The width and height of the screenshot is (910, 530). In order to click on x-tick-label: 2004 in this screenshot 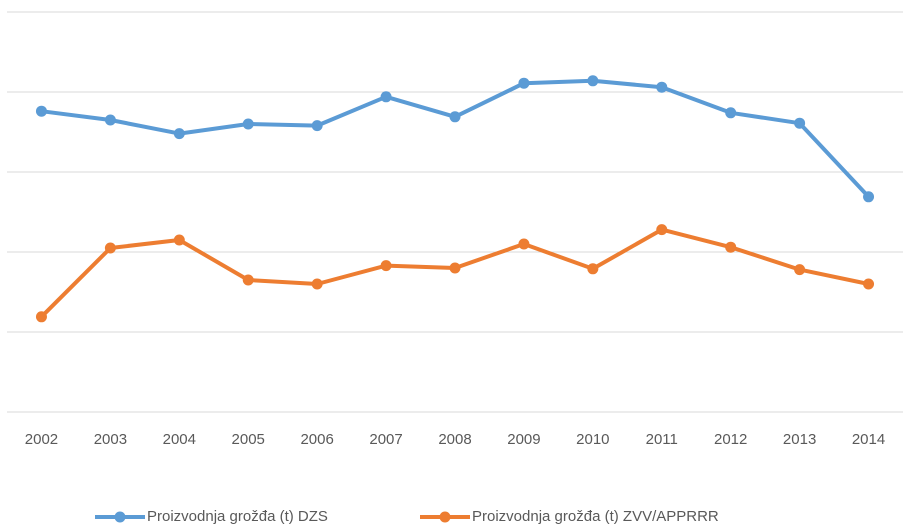, I will do `click(179, 439)`.